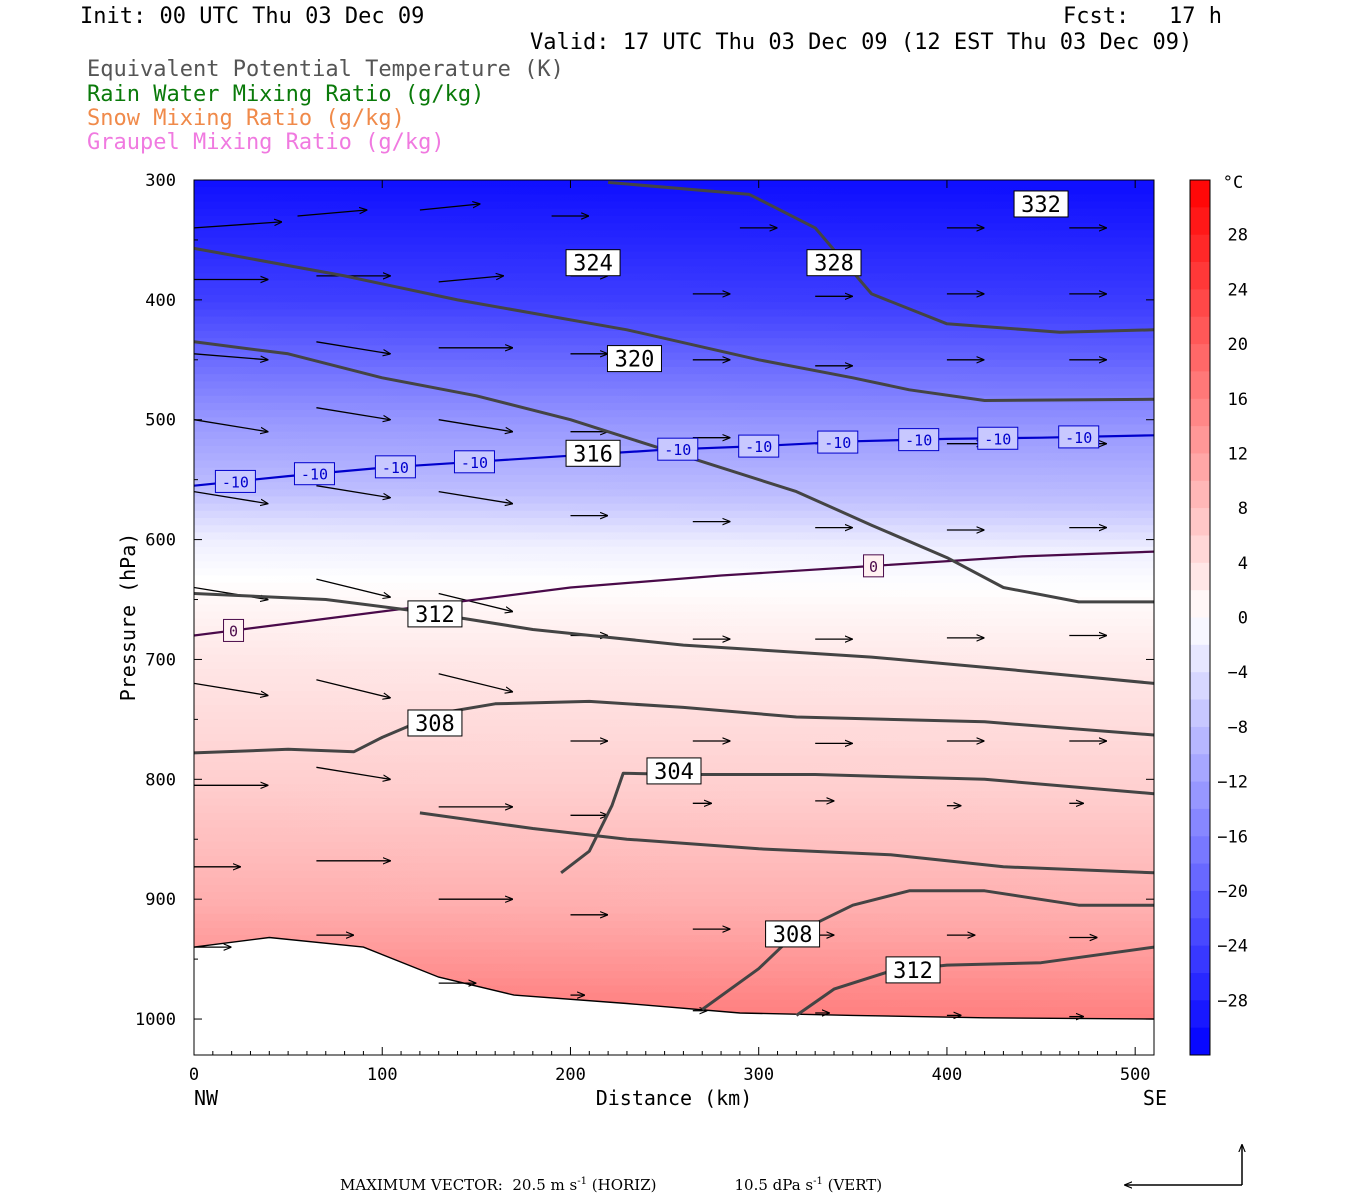 This screenshot has height=1200, width=1350. Describe the element at coordinates (1233, 183) in the screenshot. I see `colorbar-unit: °C` at that location.